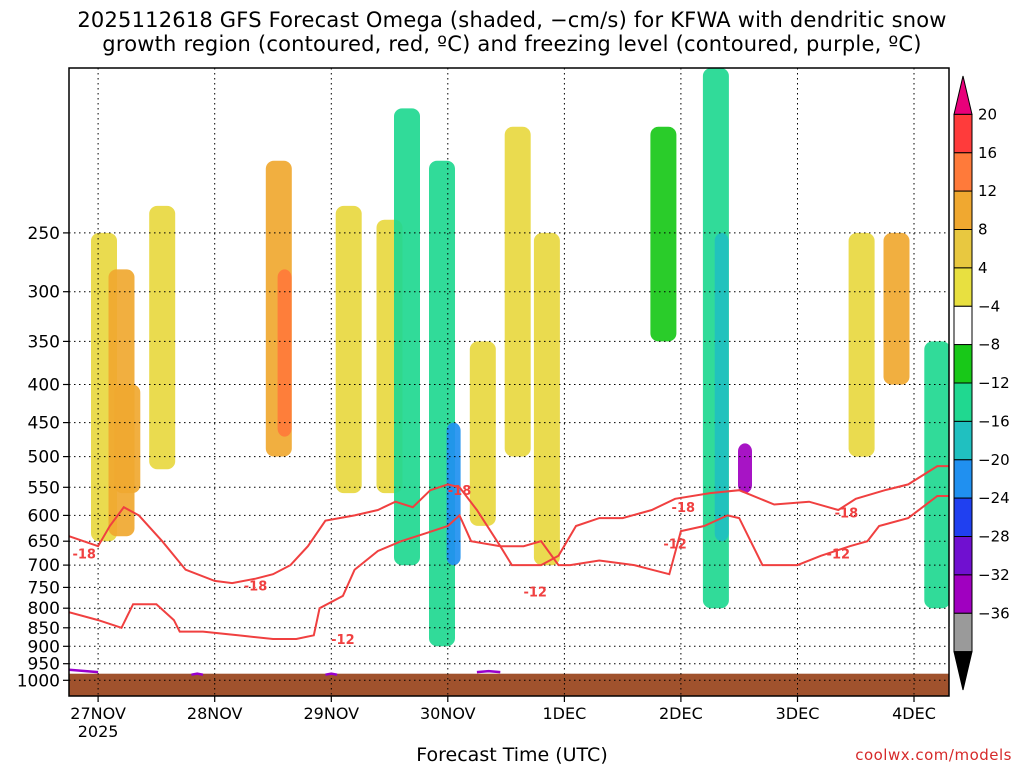 The image size is (1024, 768). What do you see at coordinates (44, 386) in the screenshot?
I see `y-tick-label-400: 400` at bounding box center [44, 386].